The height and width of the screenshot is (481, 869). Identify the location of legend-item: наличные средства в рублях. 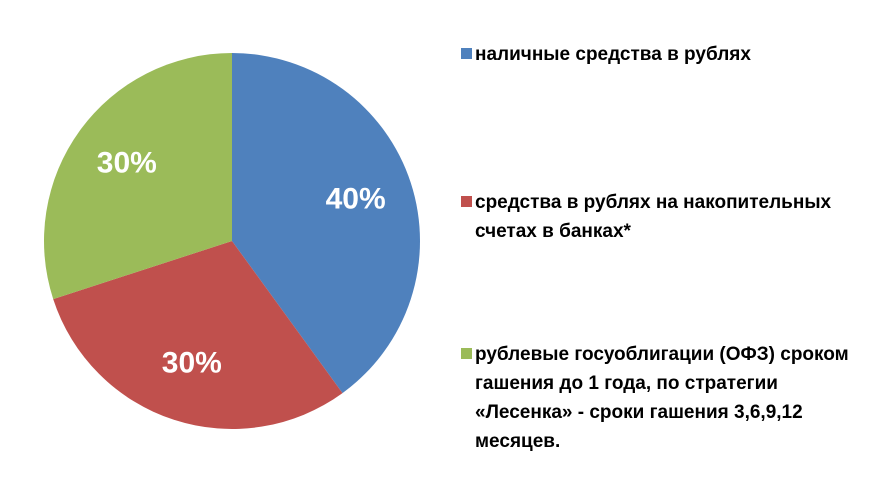
(657, 54).